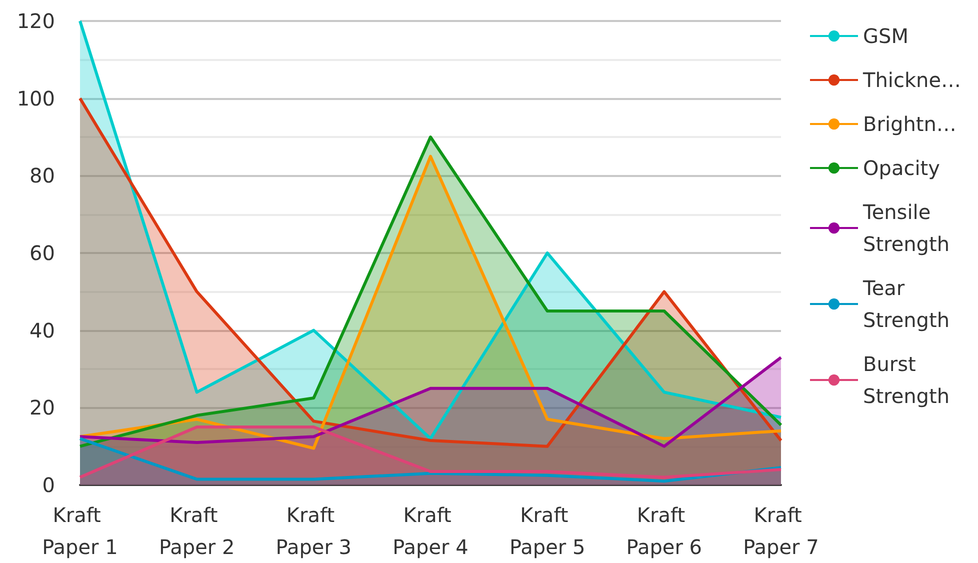 The width and height of the screenshot is (978, 563). I want to click on x-tick-label: Kraft Paper 6, so click(664, 531).